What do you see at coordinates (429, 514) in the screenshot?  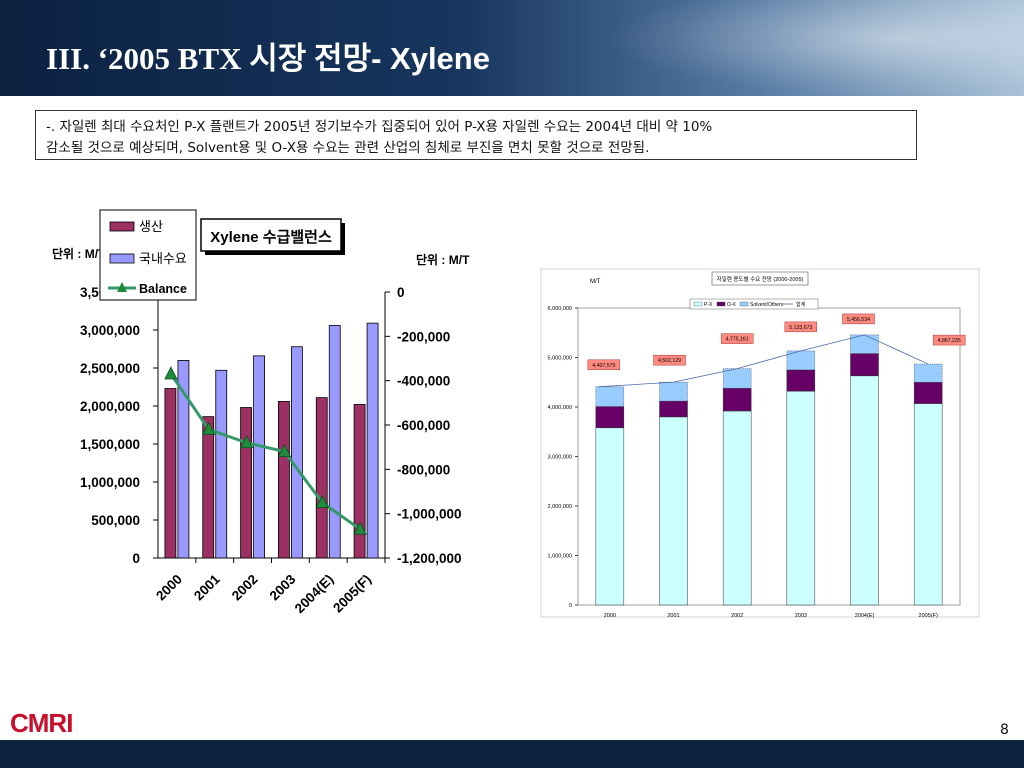 I see `right-axis-tick-label: -1,000,000` at bounding box center [429, 514].